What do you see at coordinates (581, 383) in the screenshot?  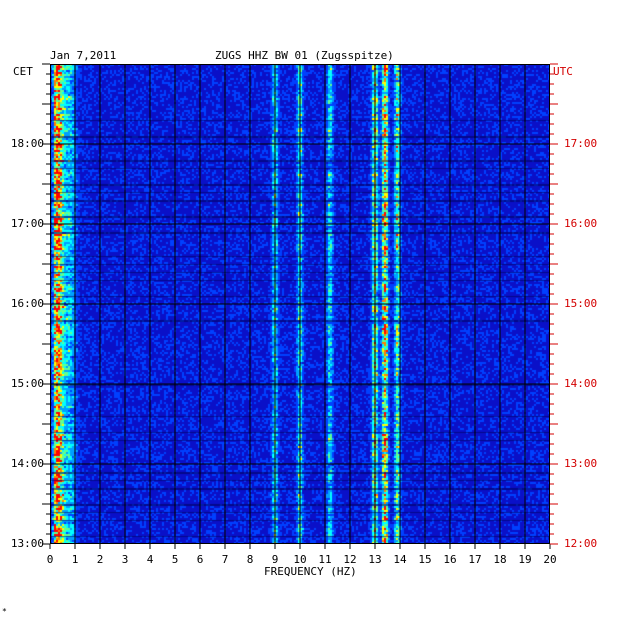 I see `y-right-tick-label: 14:00` at bounding box center [581, 383].